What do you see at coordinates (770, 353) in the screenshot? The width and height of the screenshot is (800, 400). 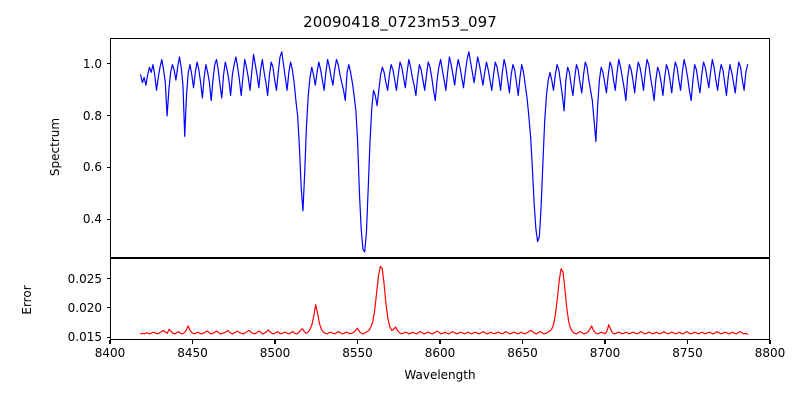 I see `x-tick-label-8800: 8800` at bounding box center [770, 353].